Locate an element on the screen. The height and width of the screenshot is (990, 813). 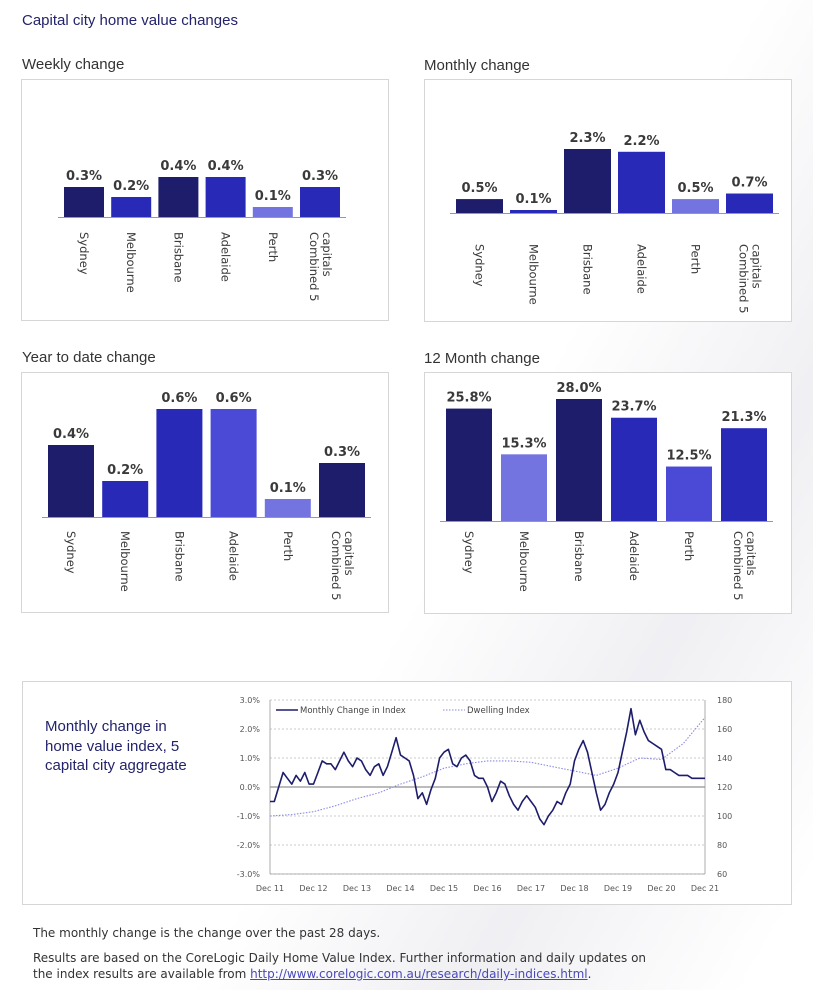
monthly-title: Monthly change is located at coordinates (477, 65).